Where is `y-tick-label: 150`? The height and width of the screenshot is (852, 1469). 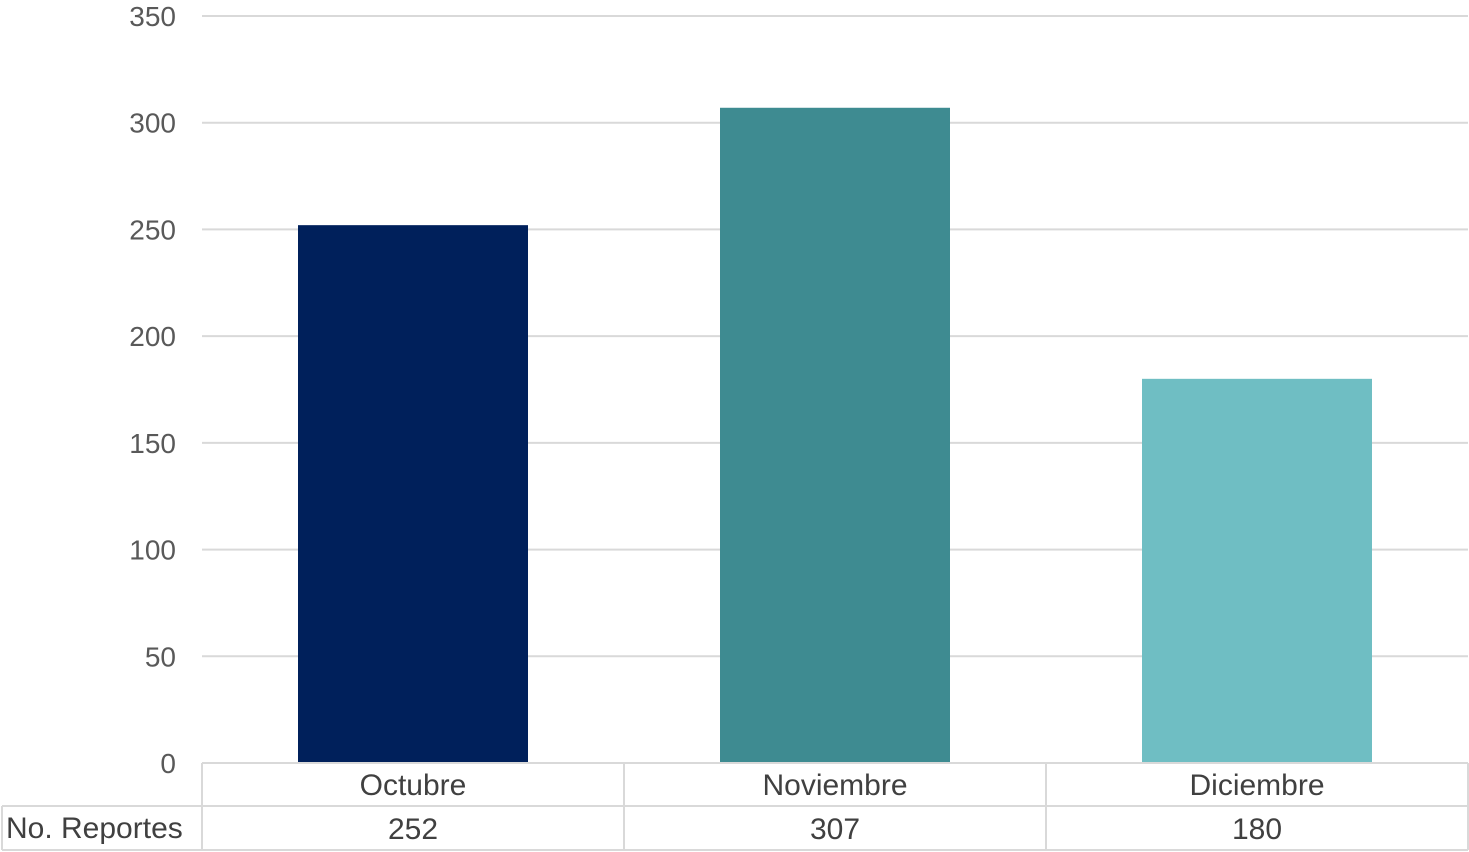 y-tick-label: 150 is located at coordinates (152, 443).